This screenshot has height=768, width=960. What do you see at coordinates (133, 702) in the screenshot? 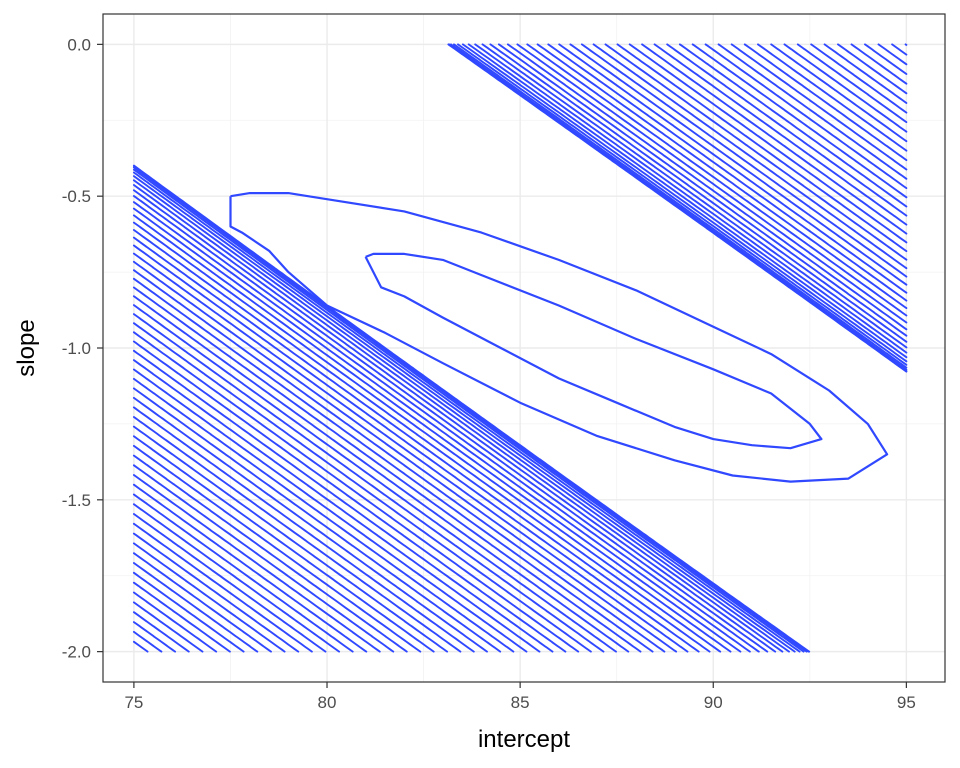
I see `x-tick-label: 75` at bounding box center [133, 702].